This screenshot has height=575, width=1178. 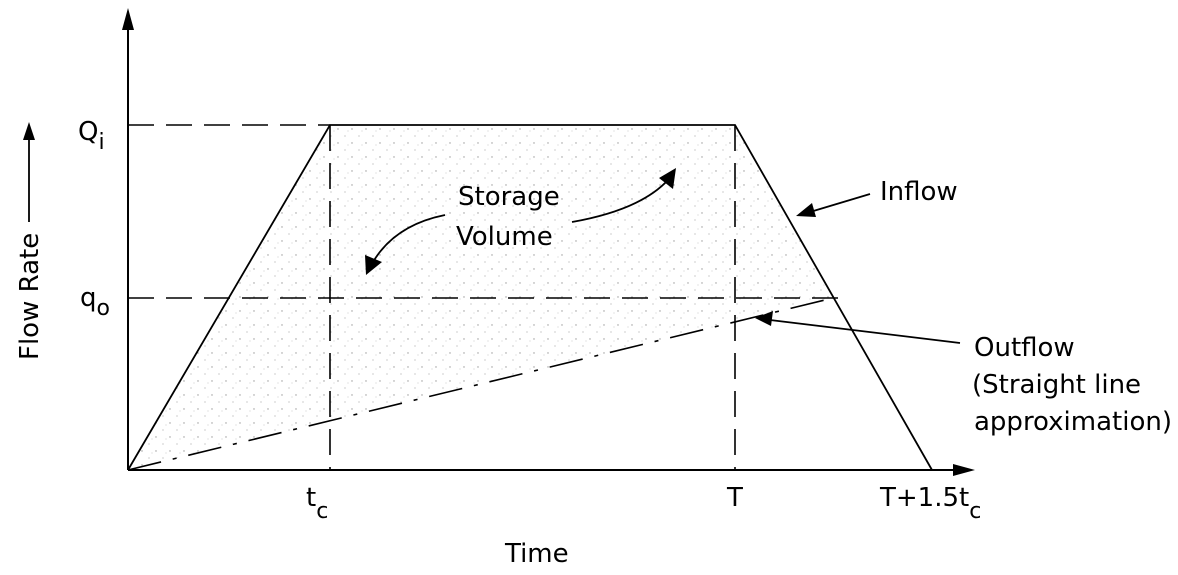 I want to click on storage-label-line2: Volume, so click(x=504, y=237).